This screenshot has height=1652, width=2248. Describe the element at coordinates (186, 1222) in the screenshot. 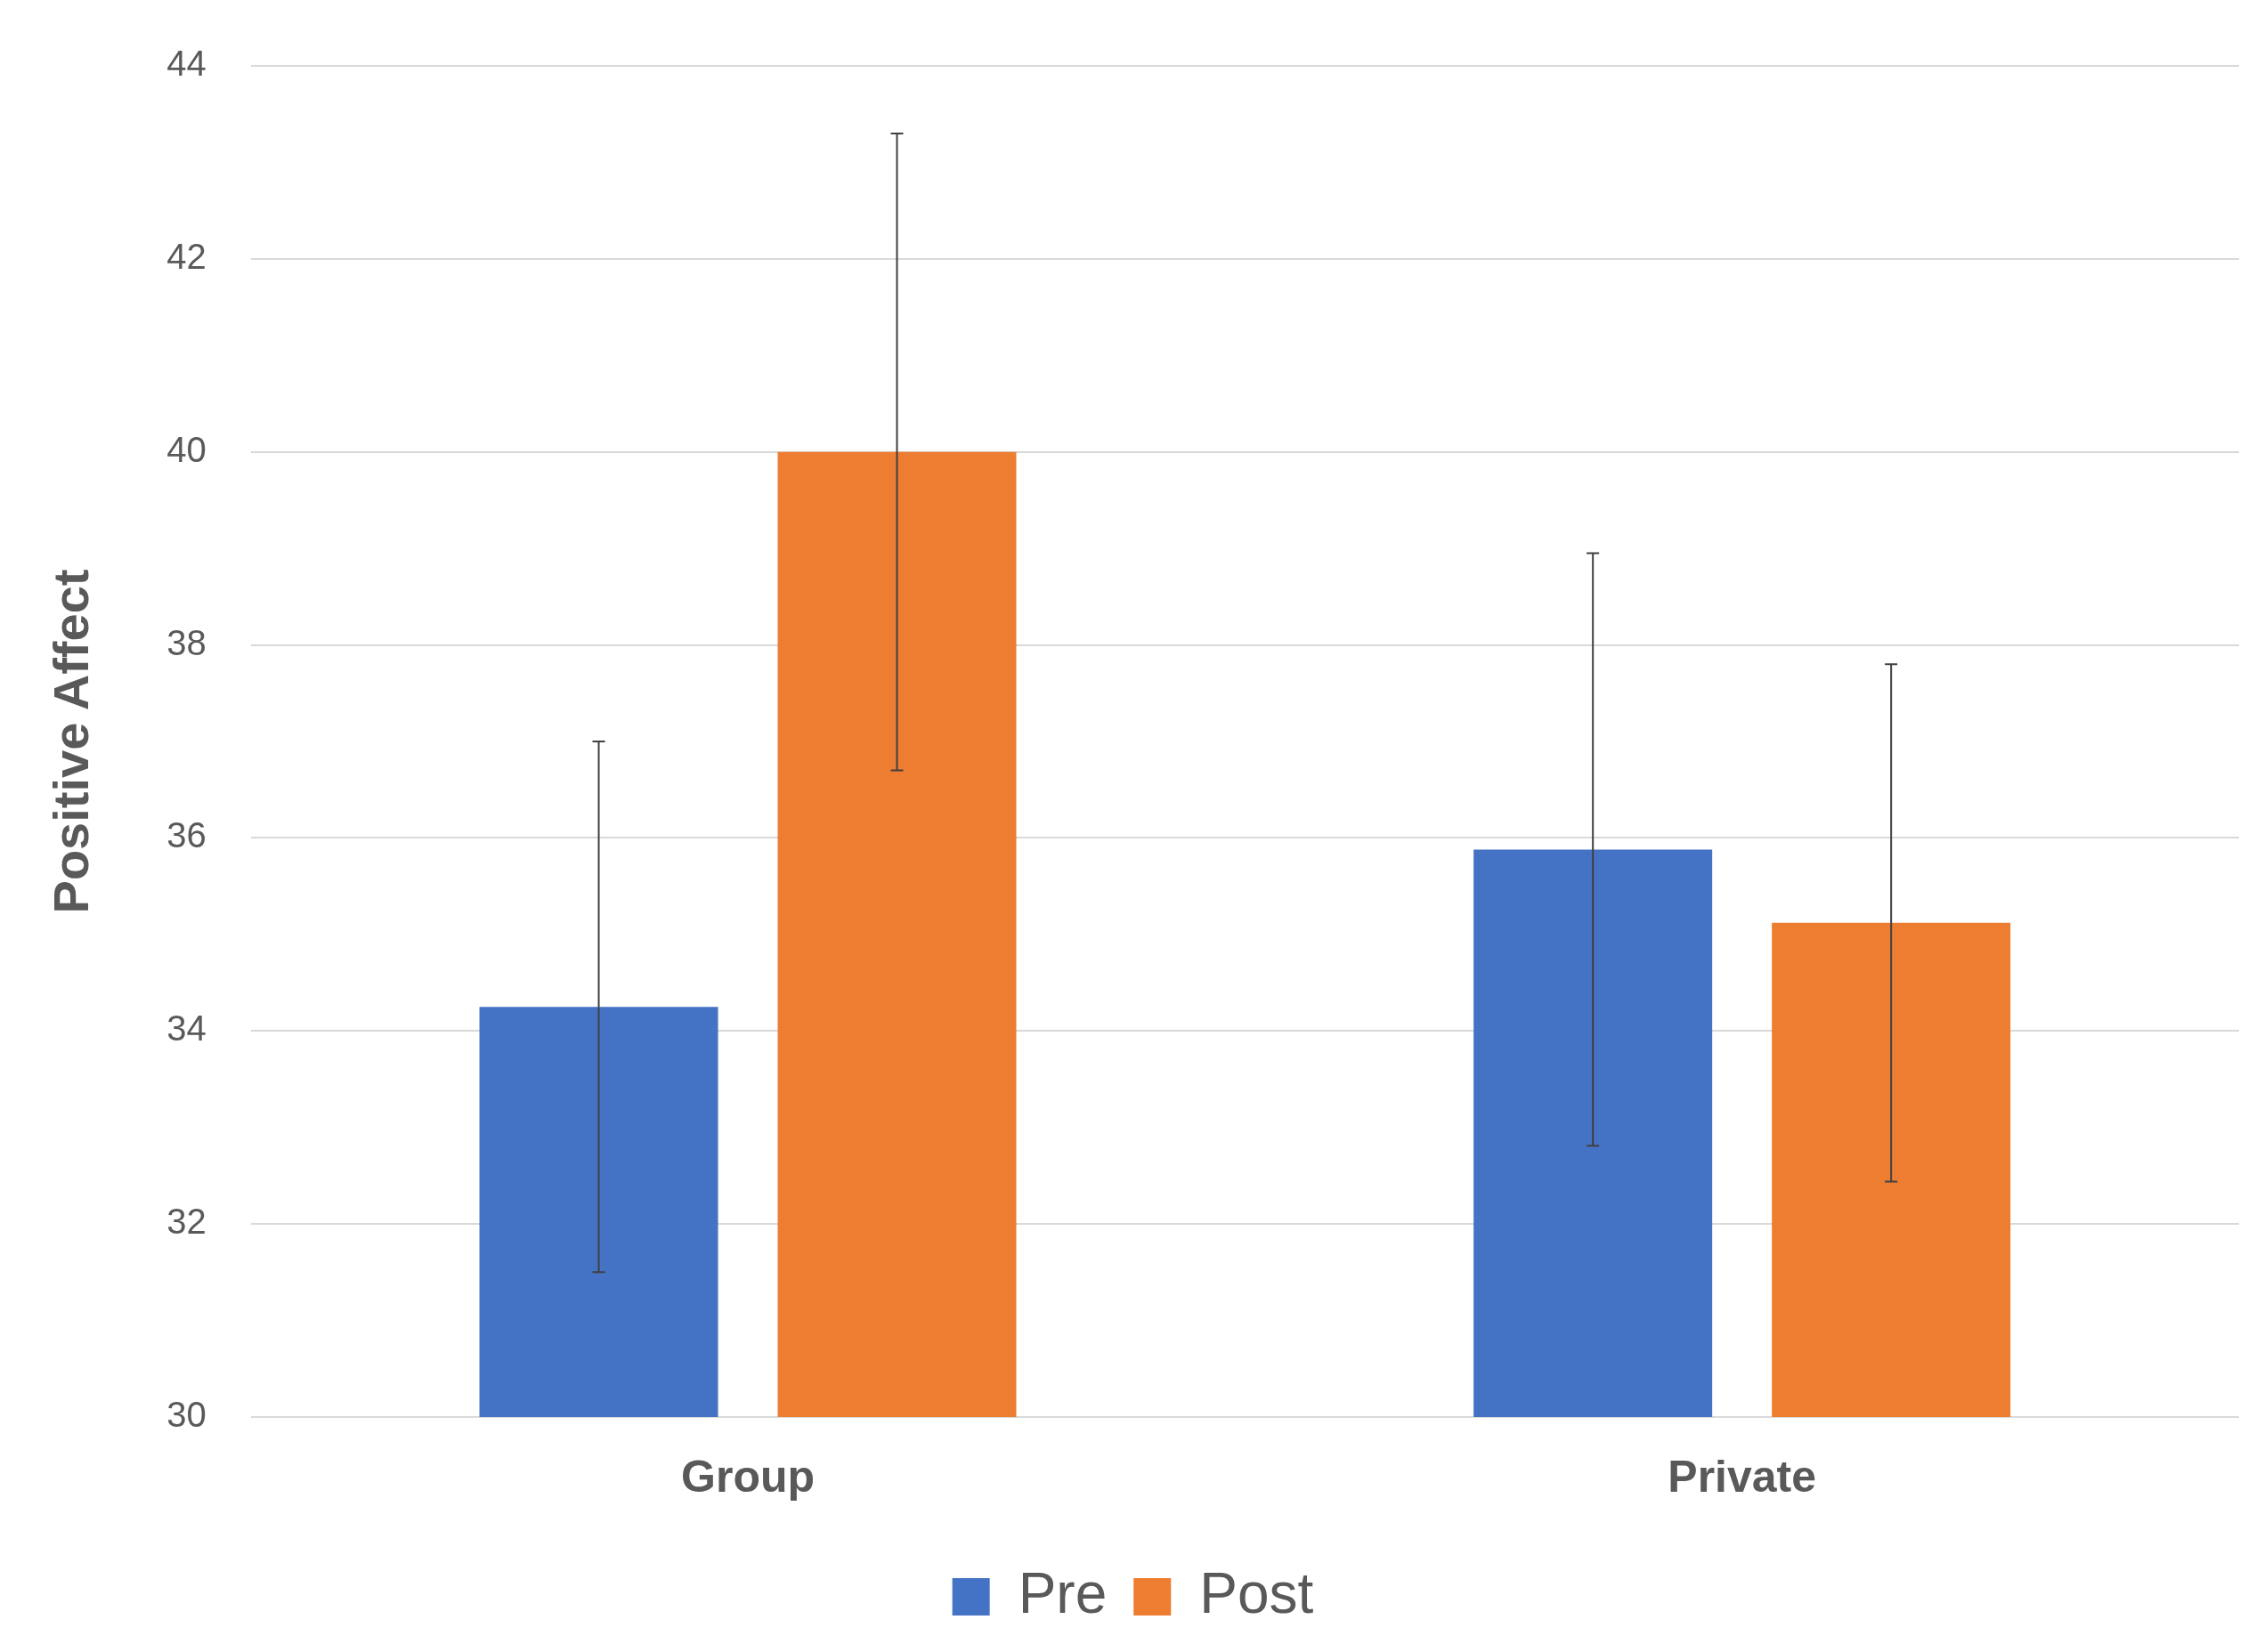

I see `y-tick-label: 32` at that location.